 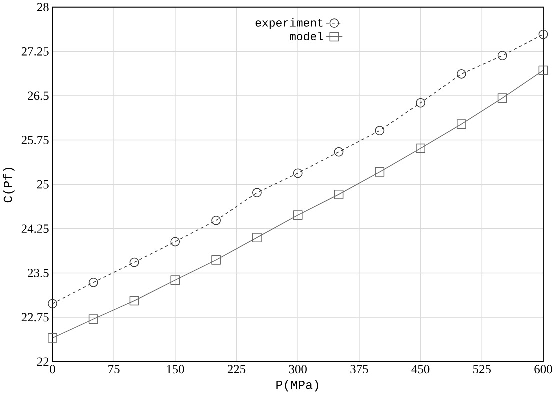 What do you see at coordinates (237, 369) in the screenshot?
I see `x-tick-label: 225` at bounding box center [237, 369].